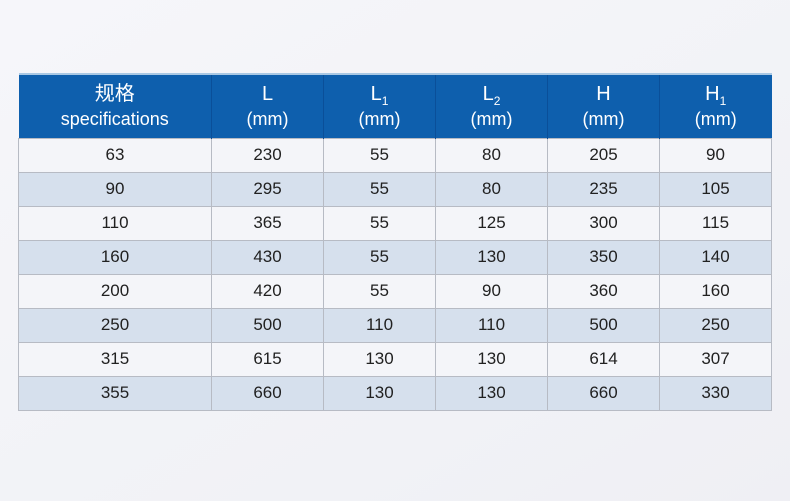 The image size is (790, 501). What do you see at coordinates (491, 223) in the screenshot?
I see `value-cell: 125` at bounding box center [491, 223].